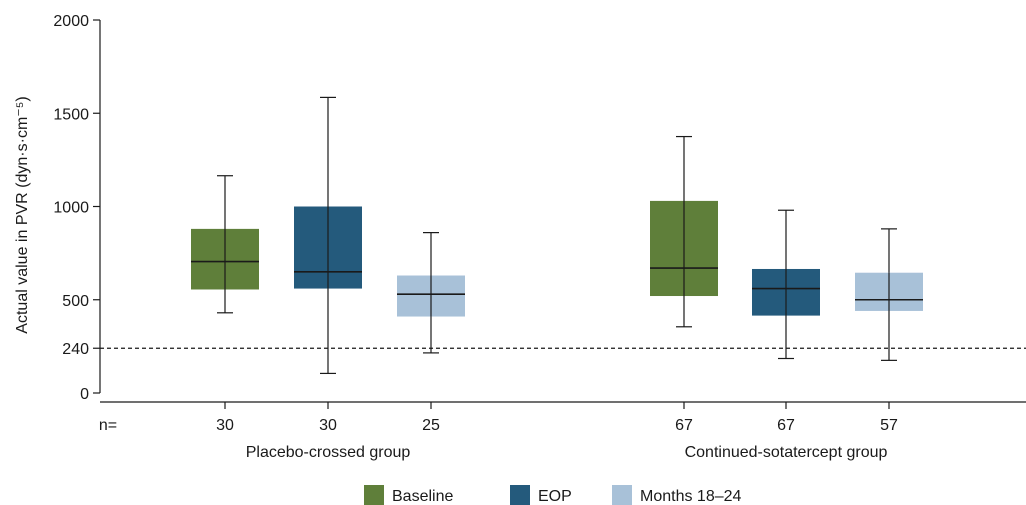 The image size is (1026, 505). What do you see at coordinates (71, 114) in the screenshot?
I see `y-tick-label: 1500` at bounding box center [71, 114].